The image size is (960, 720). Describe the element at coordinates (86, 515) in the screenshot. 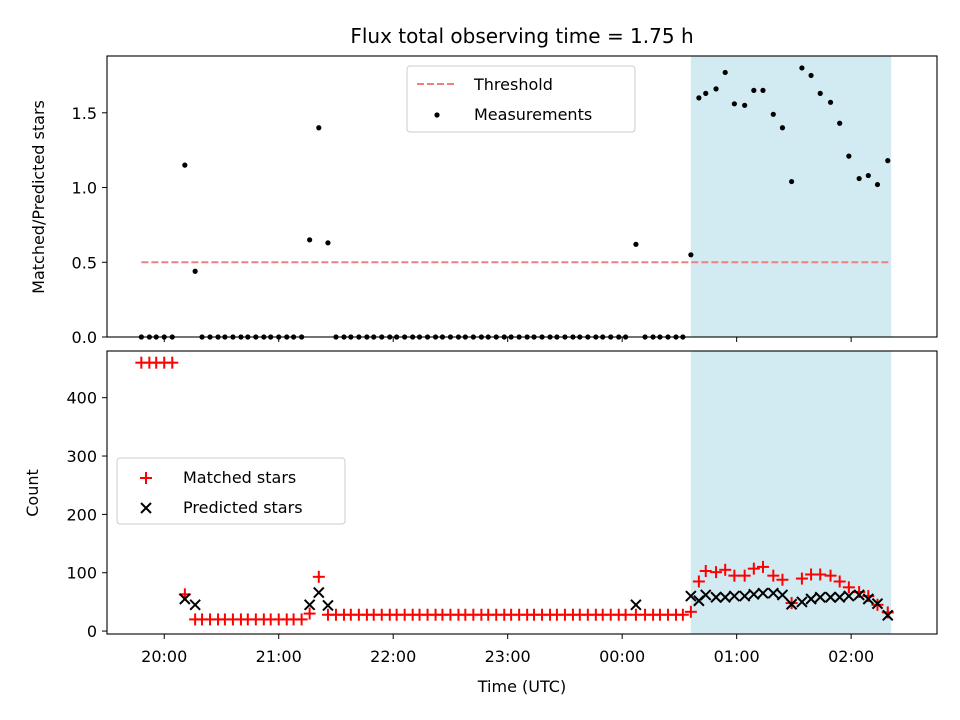

I see `bottom-y-ticks: 0 100 200 300 400` at that location.